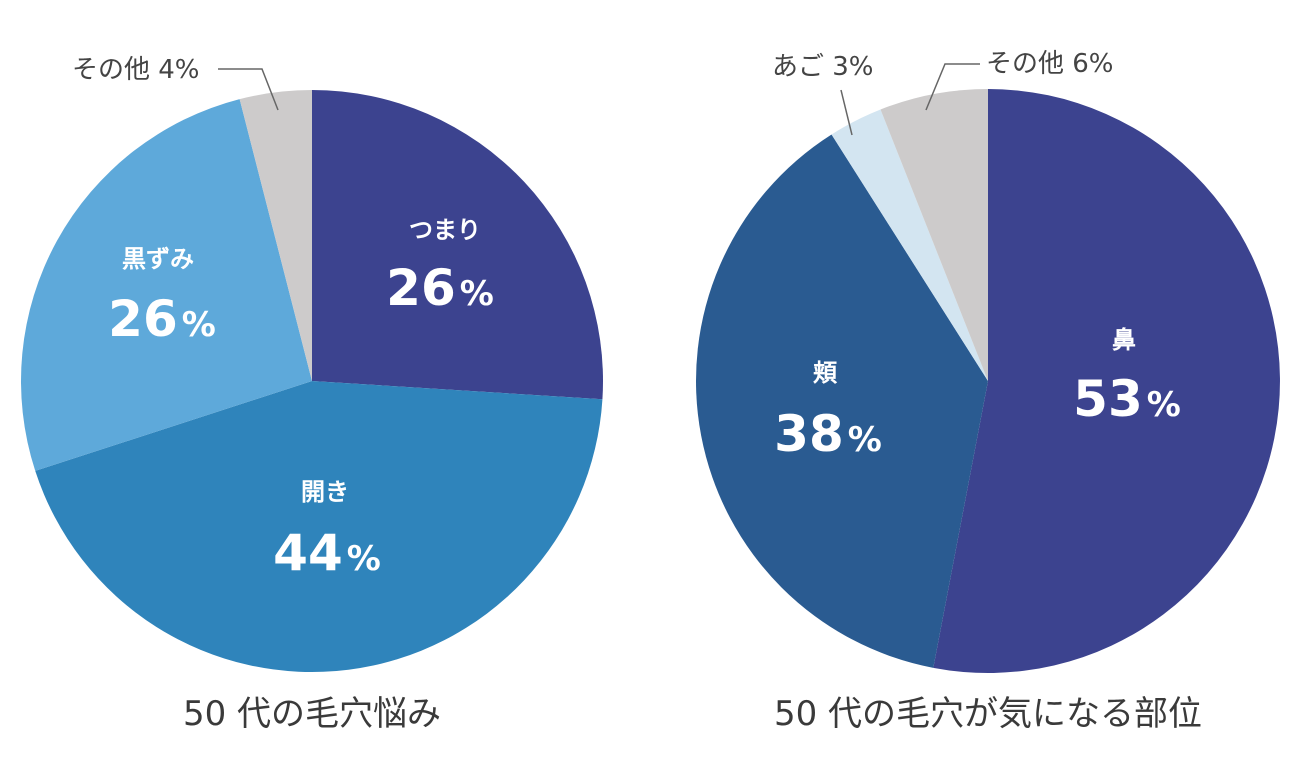 The image size is (1299, 763). I want to click on slice-label: 頬, so click(825, 373).